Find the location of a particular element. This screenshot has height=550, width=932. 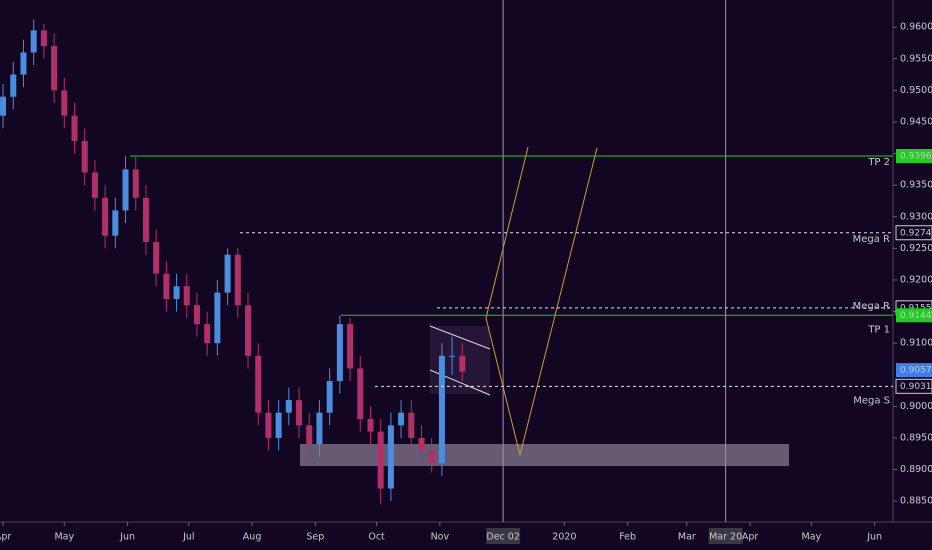

x-tick-label: 2020 is located at coordinates (564, 537).